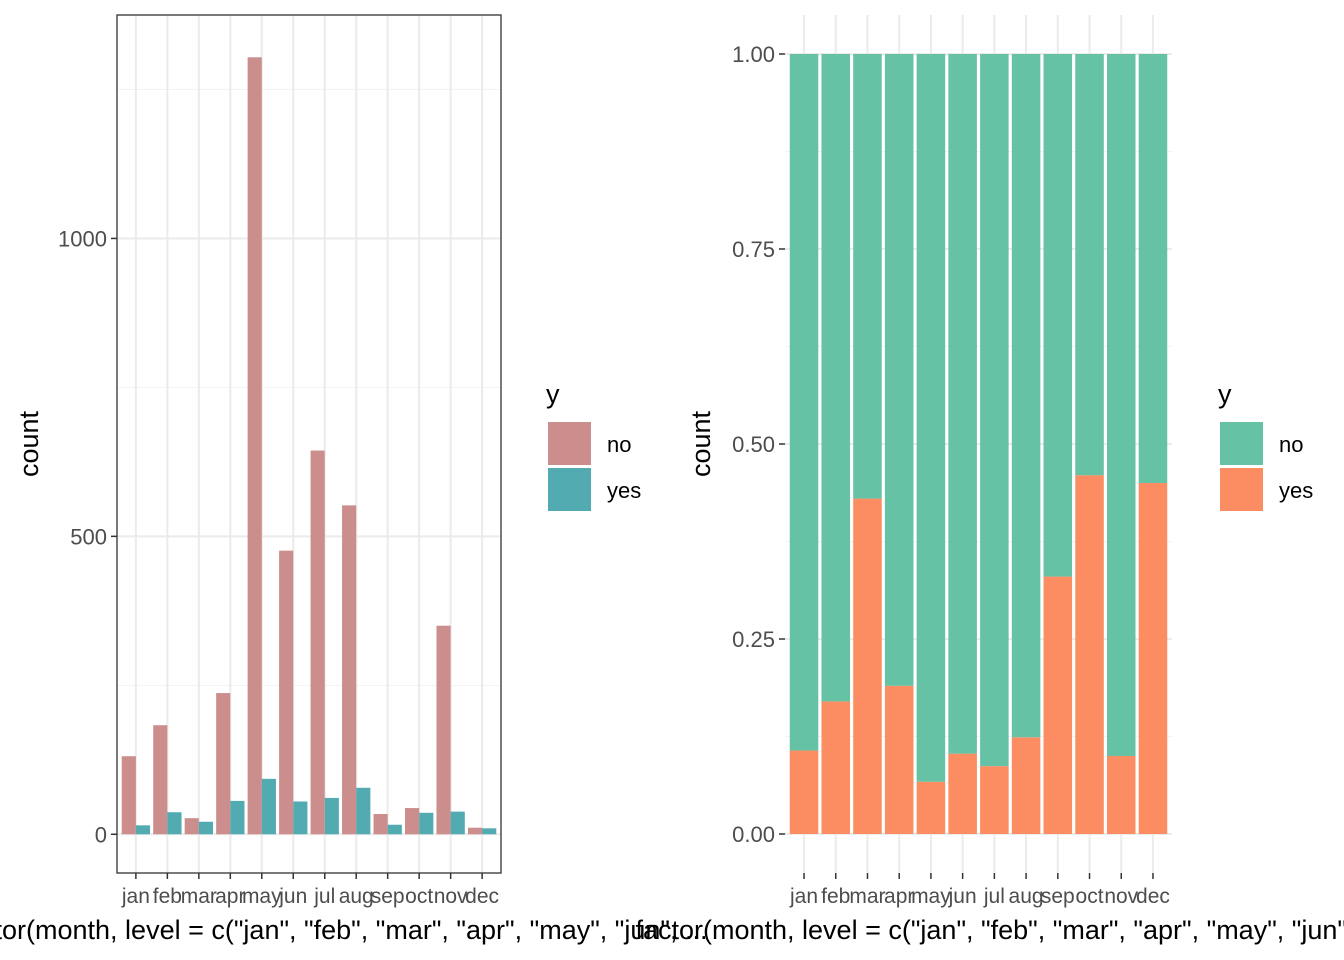  What do you see at coordinates (753, 834) in the screenshot?
I see `y-tick-label: 0.00` at bounding box center [753, 834].